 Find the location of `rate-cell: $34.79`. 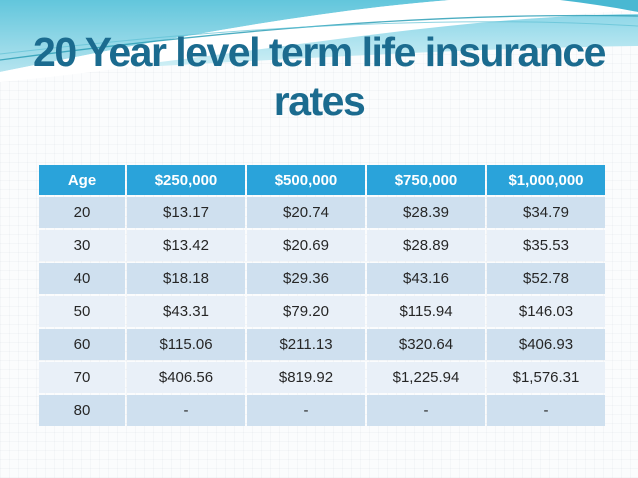

rate-cell: $34.79 is located at coordinates (546, 212).